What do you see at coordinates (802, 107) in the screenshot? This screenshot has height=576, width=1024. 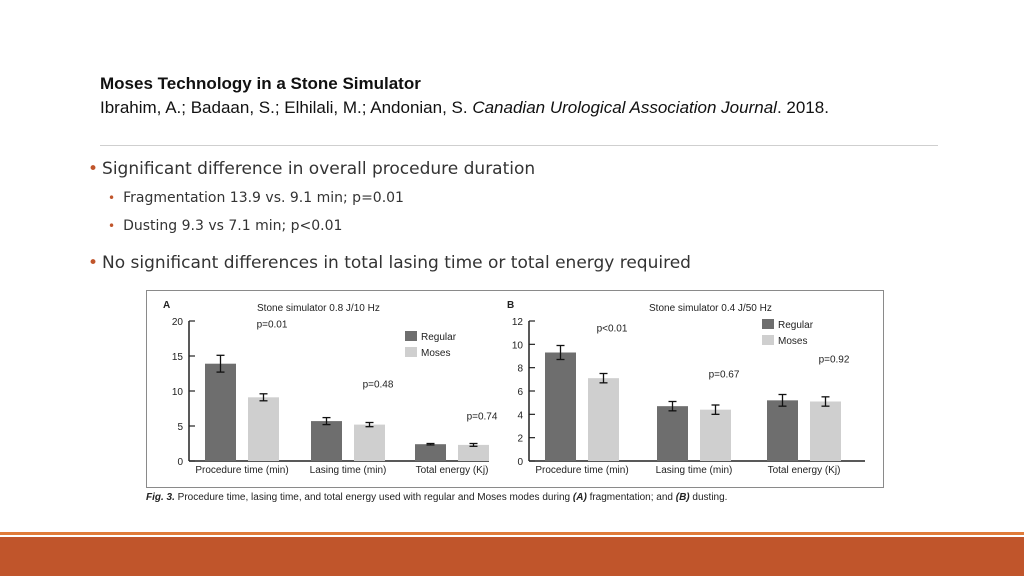 I see `citation-year: . 2018.` at bounding box center [802, 107].